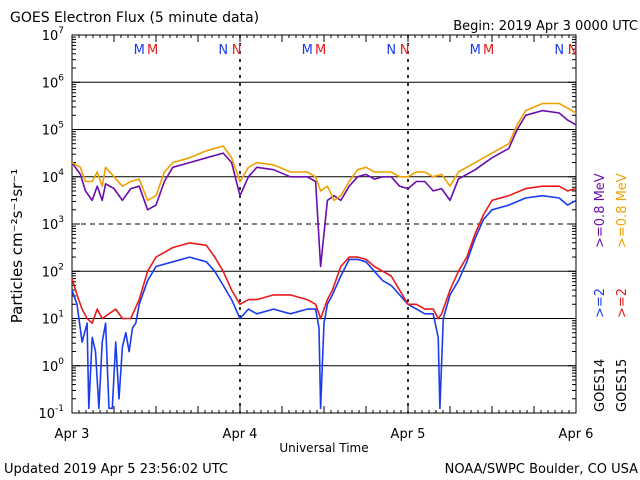  Describe the element at coordinates (53, 35) in the screenshot. I see `y-tick-label: 10⁷` at that location.